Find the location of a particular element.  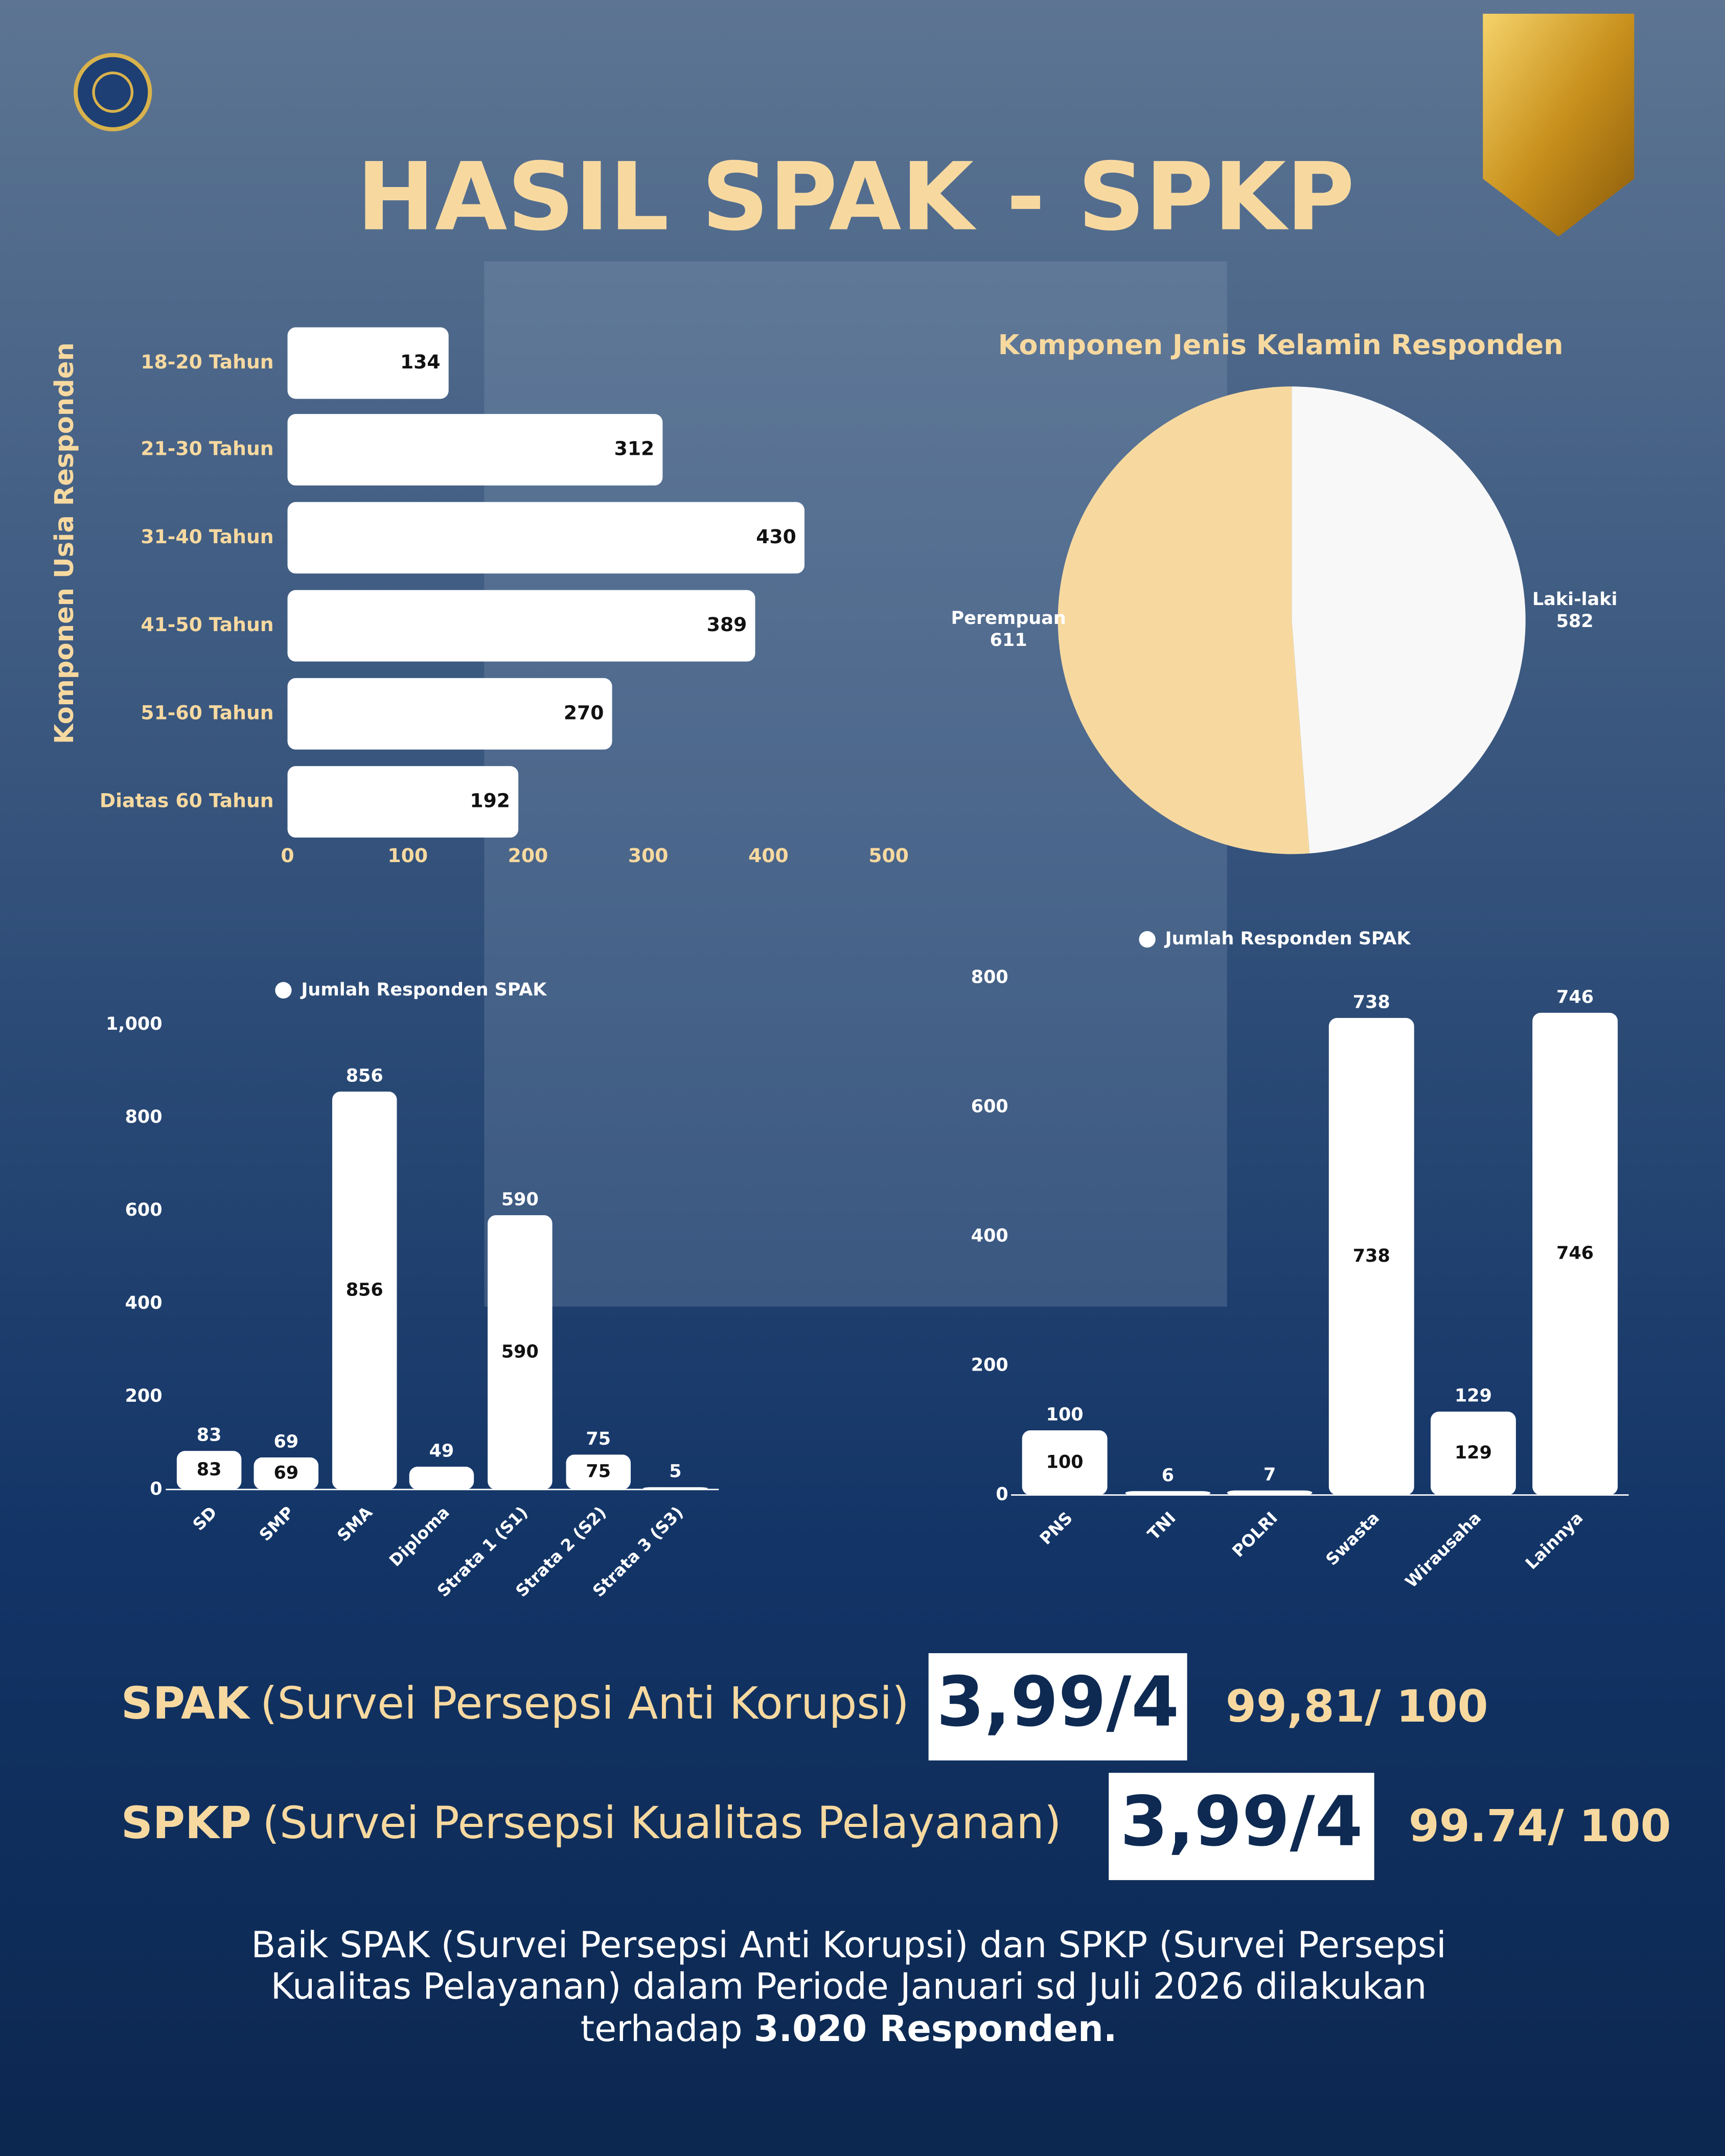

value-label: 746 is located at coordinates (1575, 997).